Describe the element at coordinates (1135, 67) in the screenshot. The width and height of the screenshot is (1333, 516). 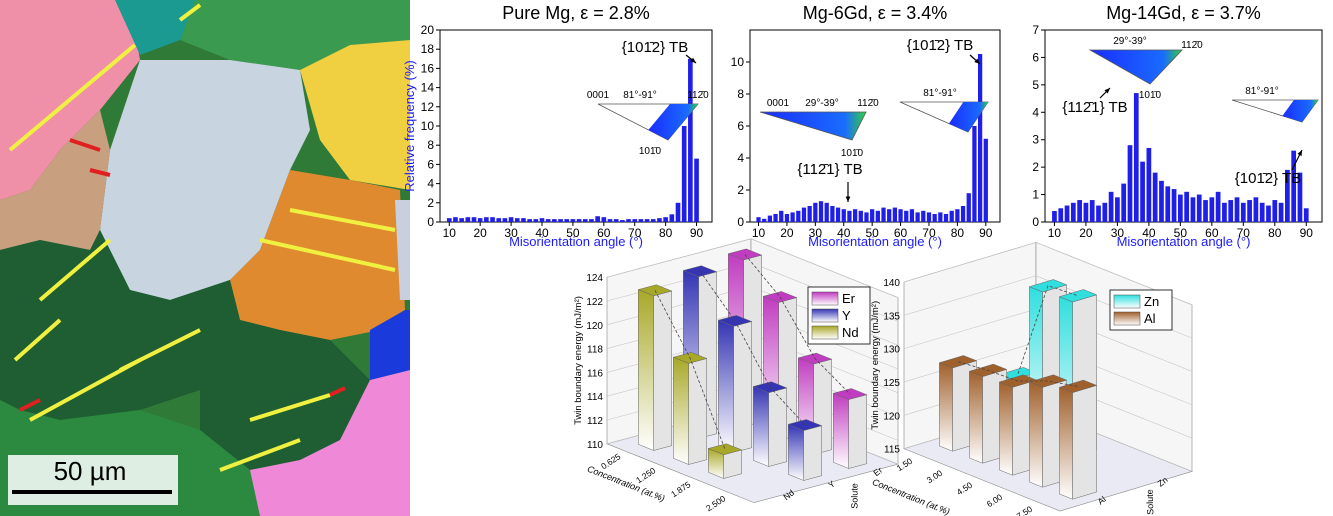
I see `inset-sector` at that location.